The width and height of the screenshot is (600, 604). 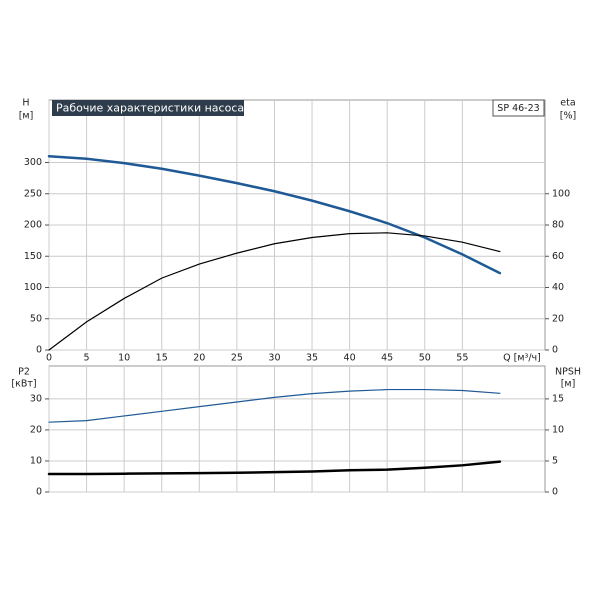 I want to click on y2-axis-label: NPSH, so click(x=568, y=372).